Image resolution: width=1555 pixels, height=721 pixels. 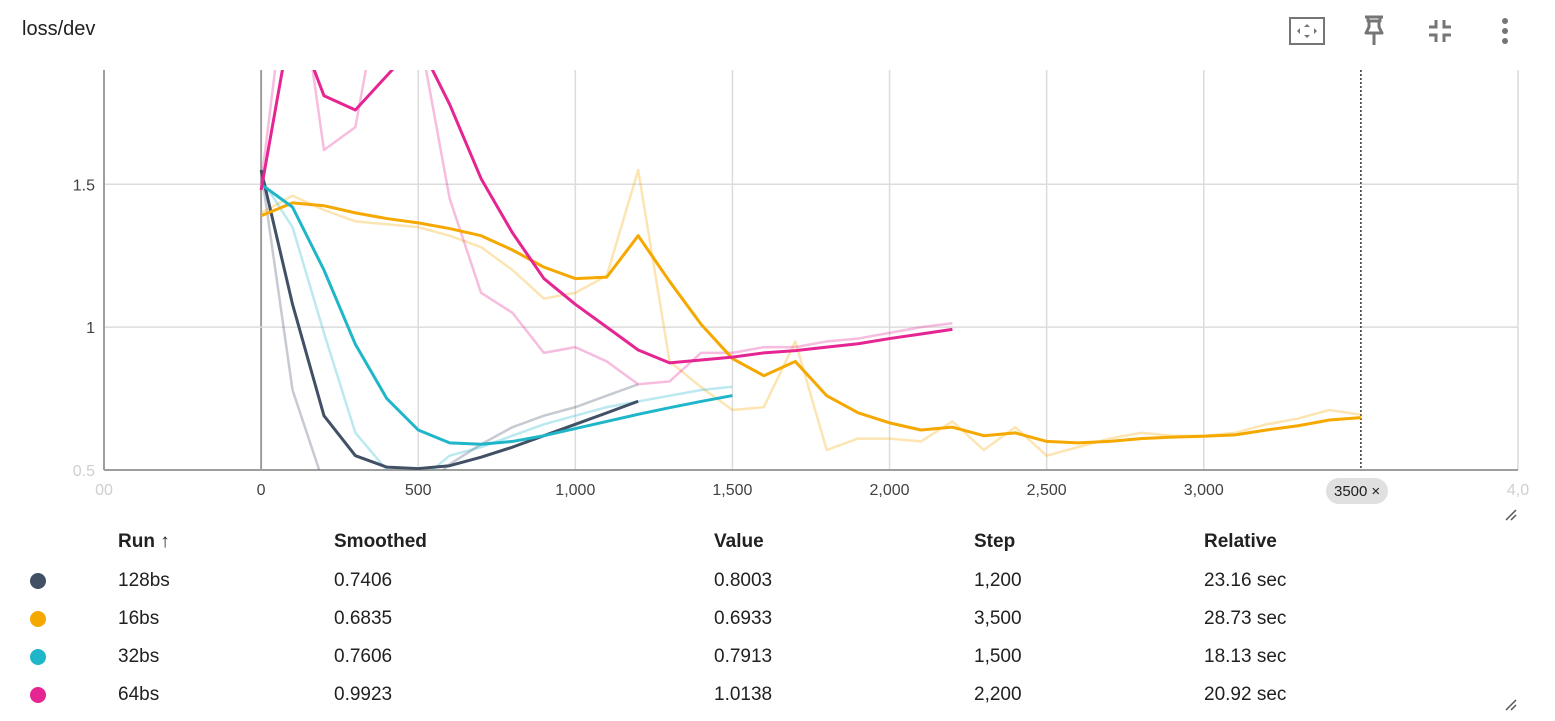 What do you see at coordinates (418, 490) in the screenshot?
I see `x-tick-label: 500` at bounding box center [418, 490].